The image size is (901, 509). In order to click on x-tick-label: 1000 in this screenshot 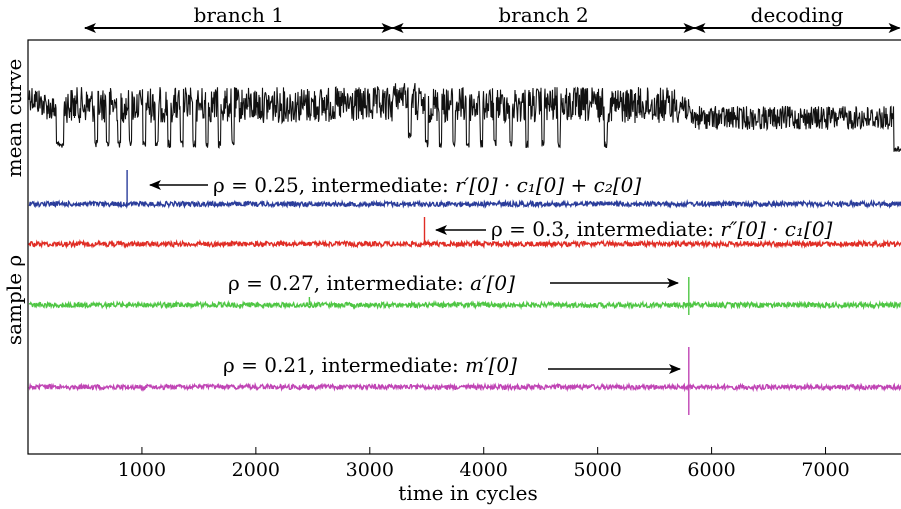, I will do `click(142, 470)`.